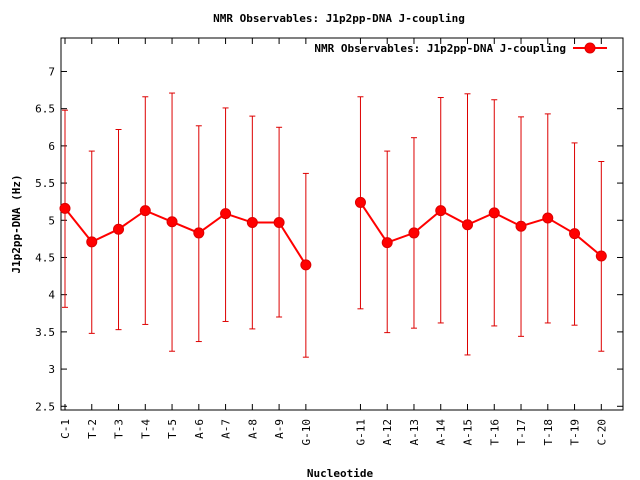  I want to click on x-tick-label: A-6, so click(199, 429).